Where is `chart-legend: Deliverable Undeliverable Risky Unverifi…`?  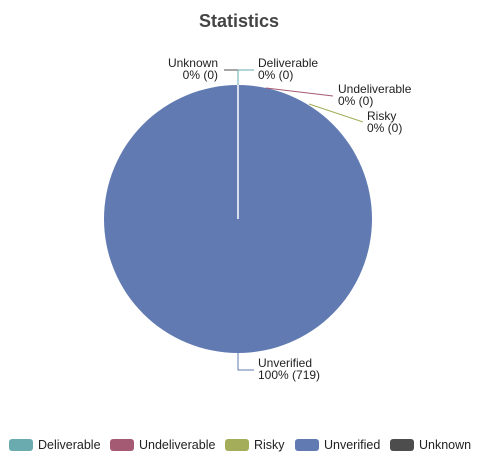
chart-legend: Deliverable Undeliverable Risky Unverifi… is located at coordinates (239, 445).